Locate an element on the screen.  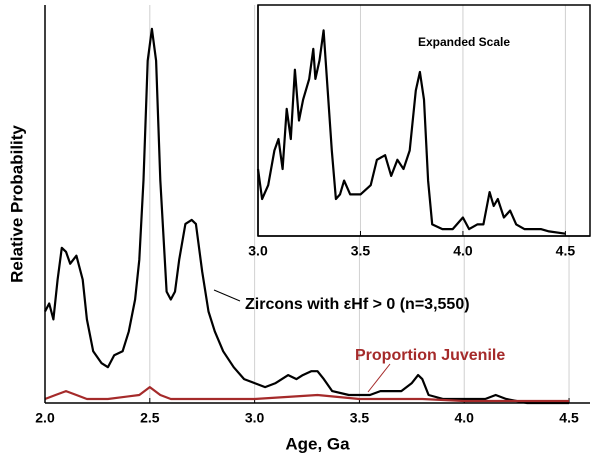
x-tick-label: 2.5 is located at coordinates (150, 418).